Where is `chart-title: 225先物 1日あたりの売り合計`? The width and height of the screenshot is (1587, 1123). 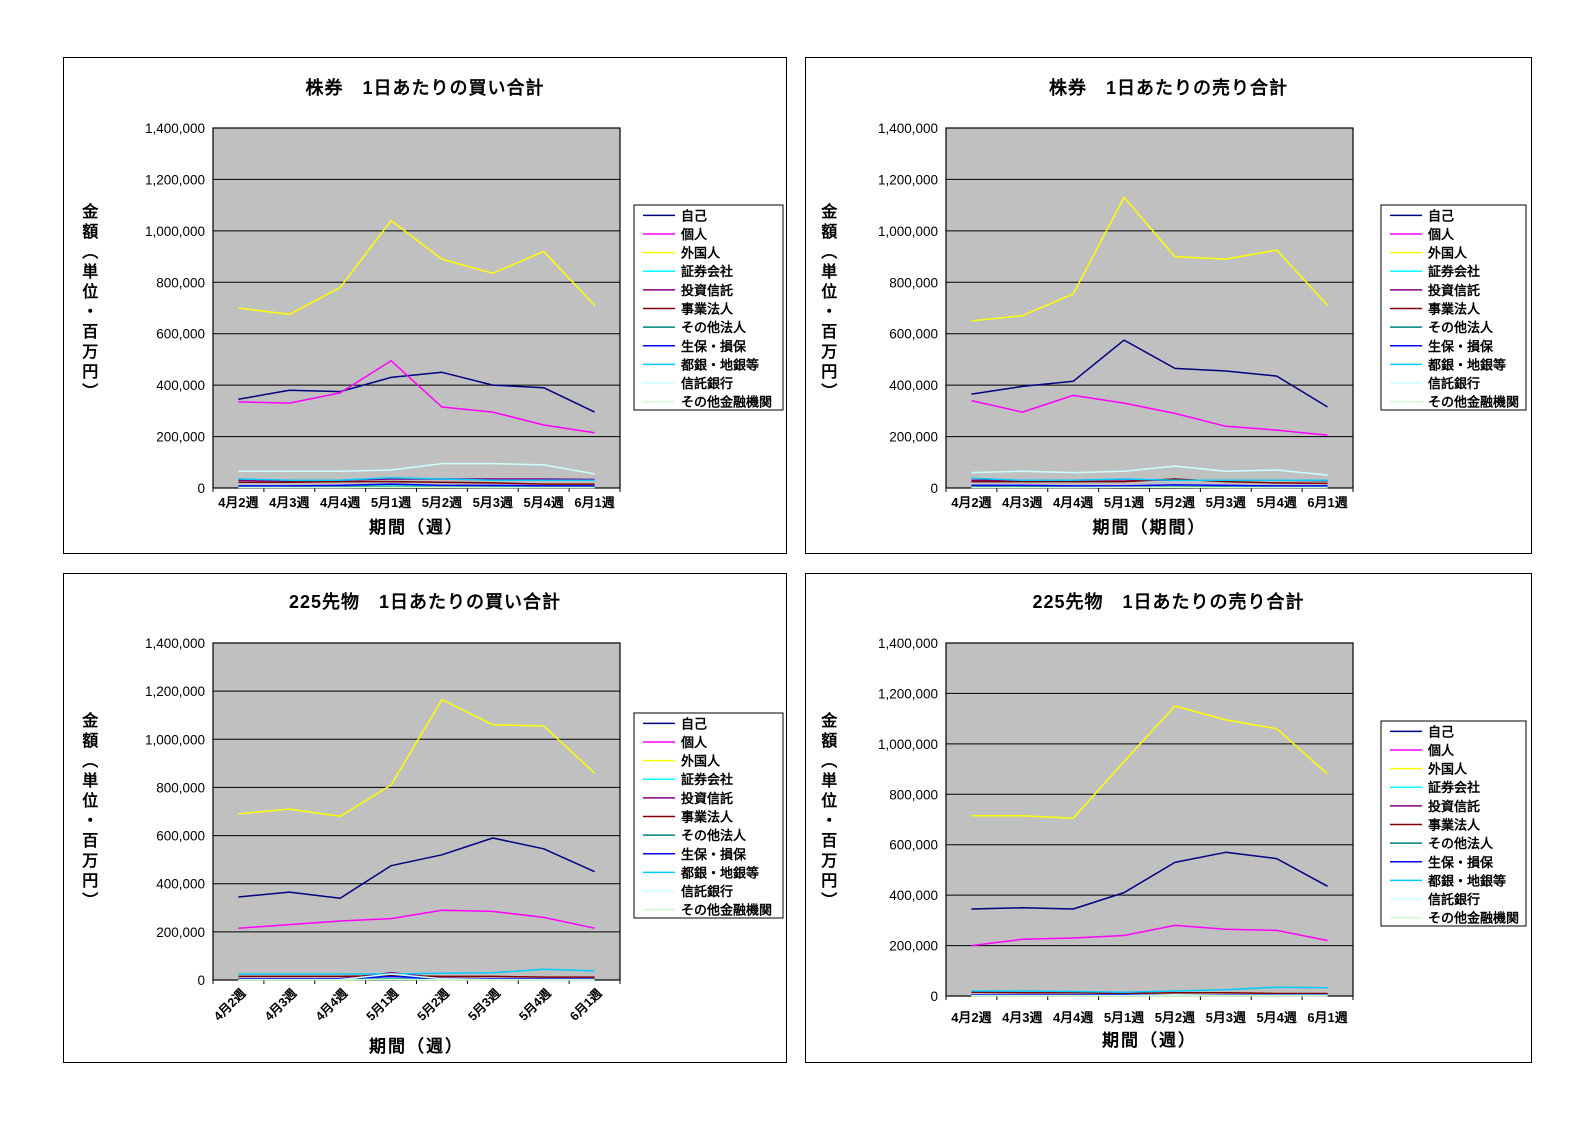
chart-title: 225先物 1日あたりの売り合計 is located at coordinates (1168, 602).